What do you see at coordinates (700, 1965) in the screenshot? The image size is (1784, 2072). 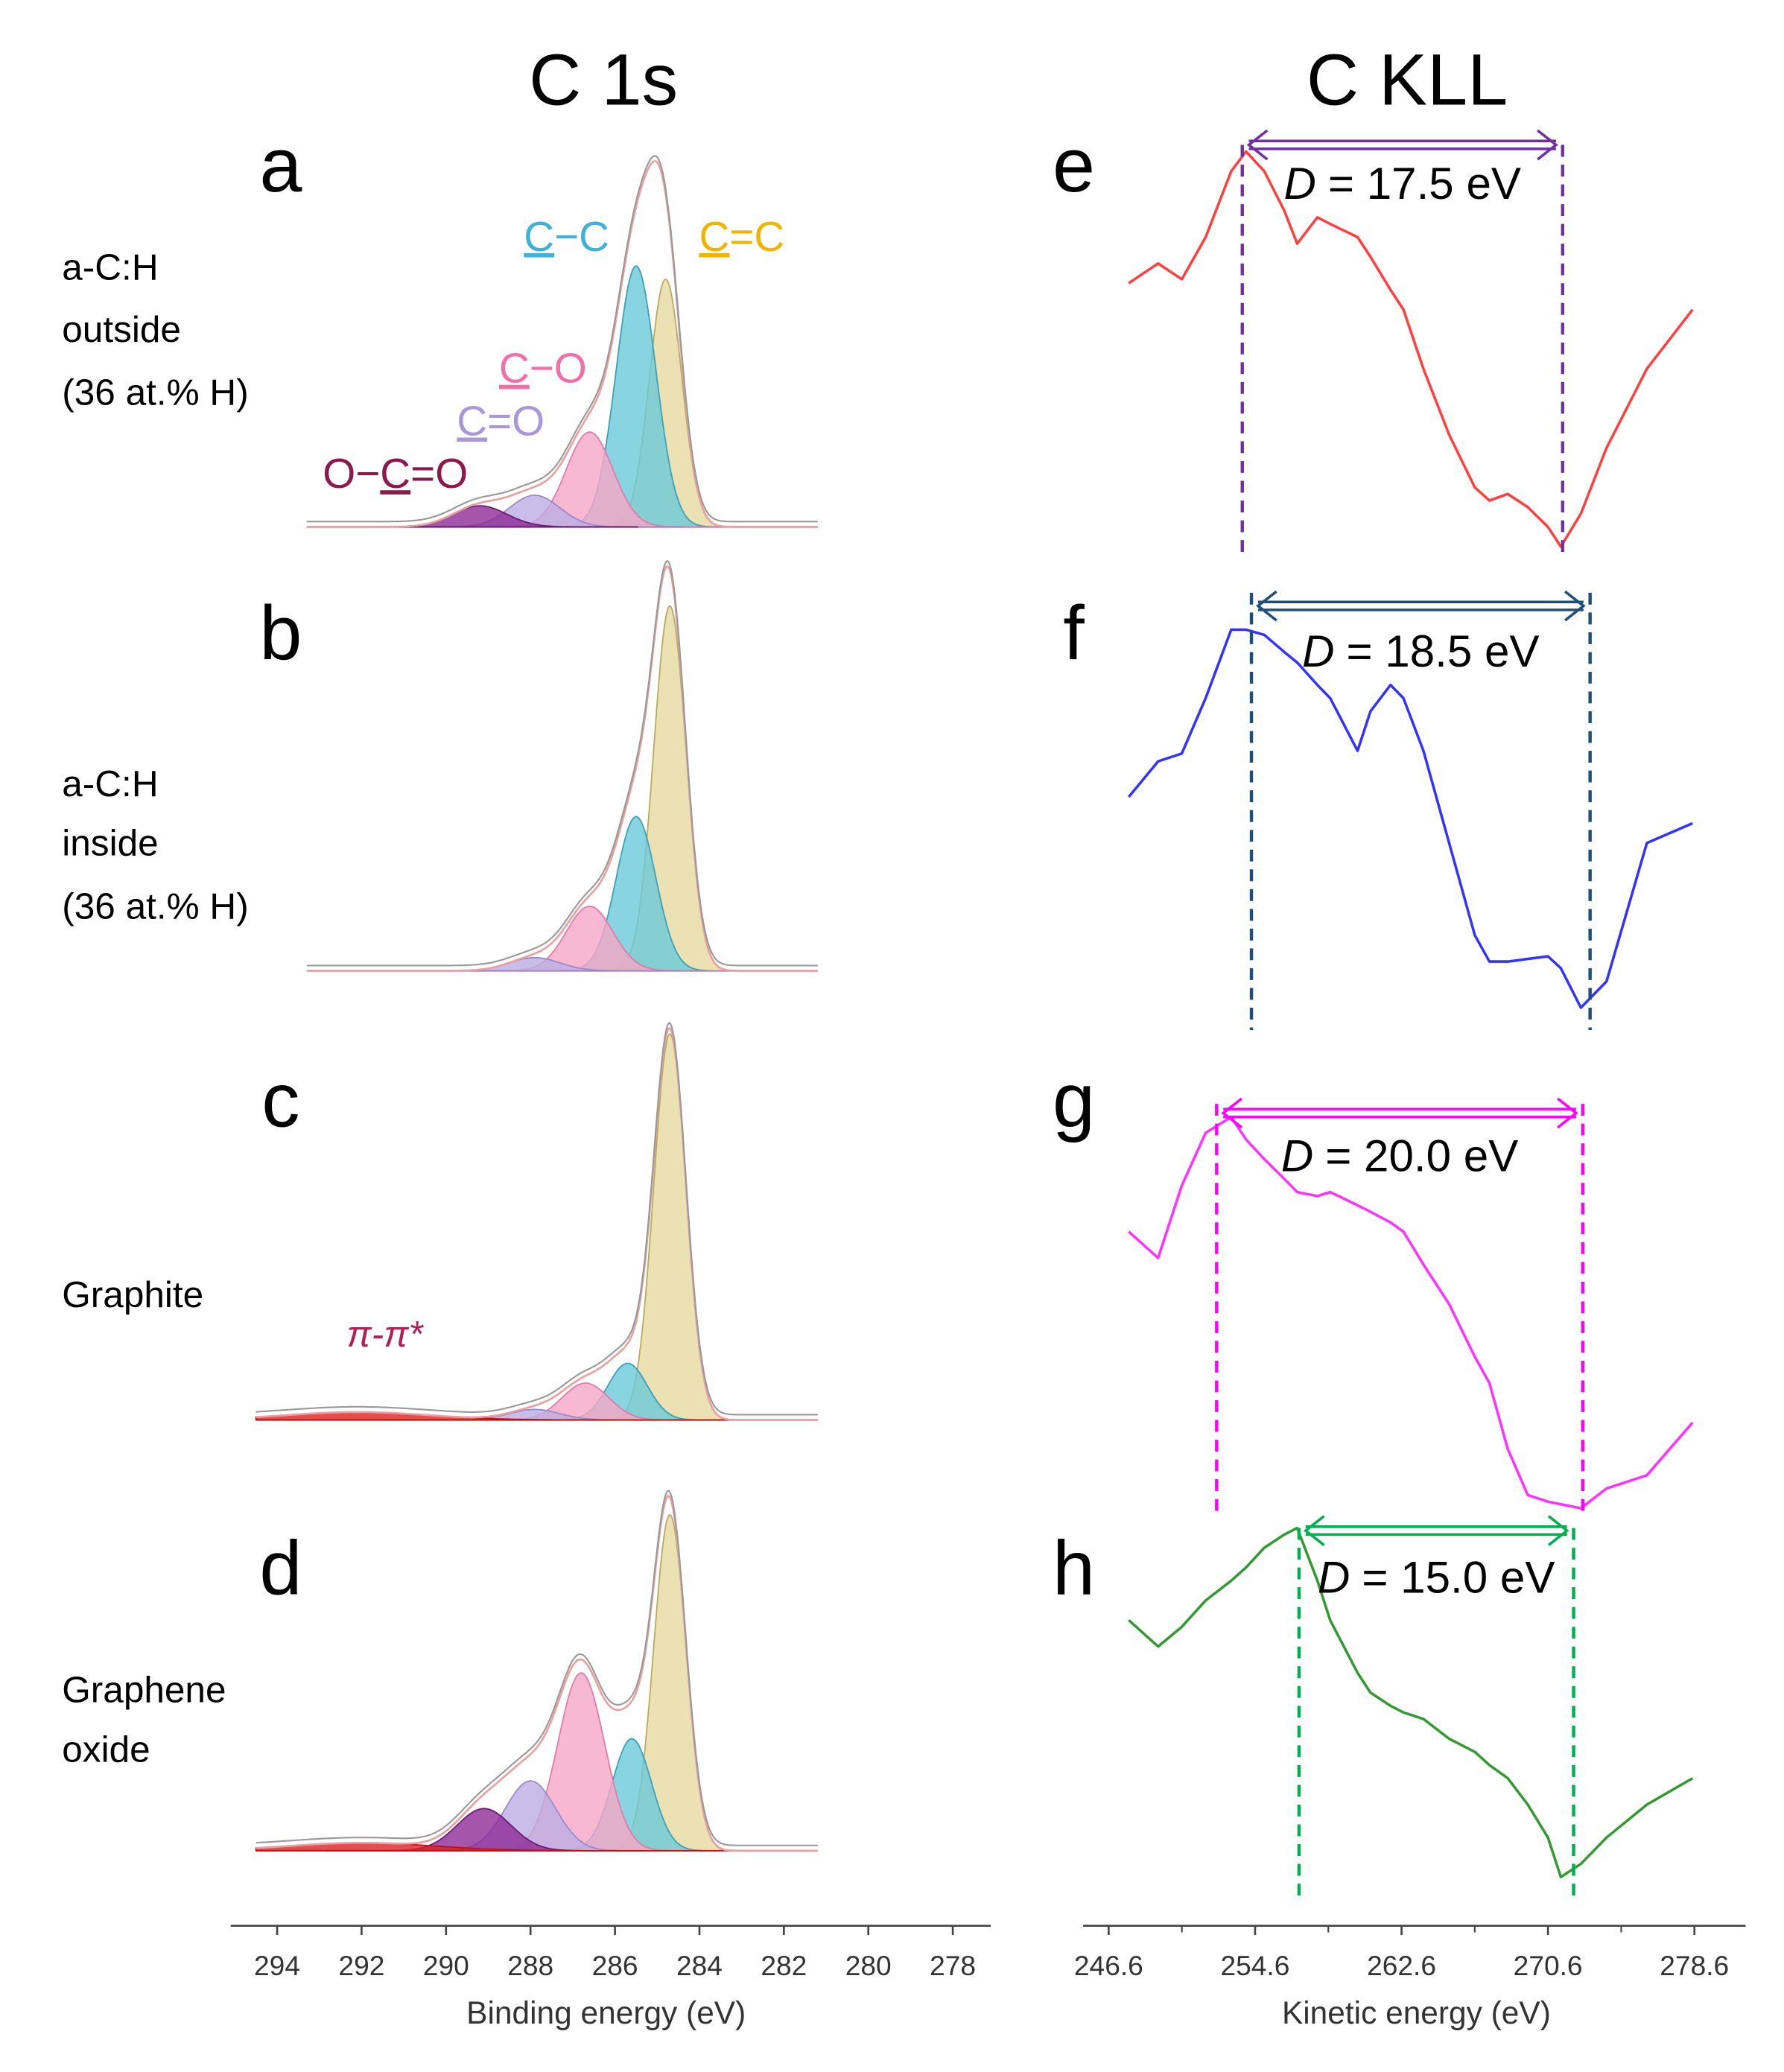 I see `x-tick-label: 284` at bounding box center [700, 1965].